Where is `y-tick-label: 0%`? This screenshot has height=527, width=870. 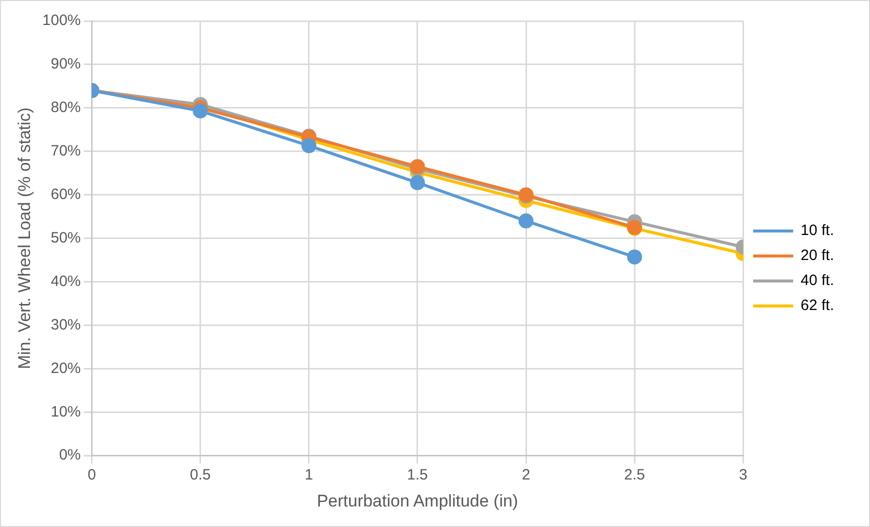
y-tick-label: 0% is located at coordinates (70, 455).